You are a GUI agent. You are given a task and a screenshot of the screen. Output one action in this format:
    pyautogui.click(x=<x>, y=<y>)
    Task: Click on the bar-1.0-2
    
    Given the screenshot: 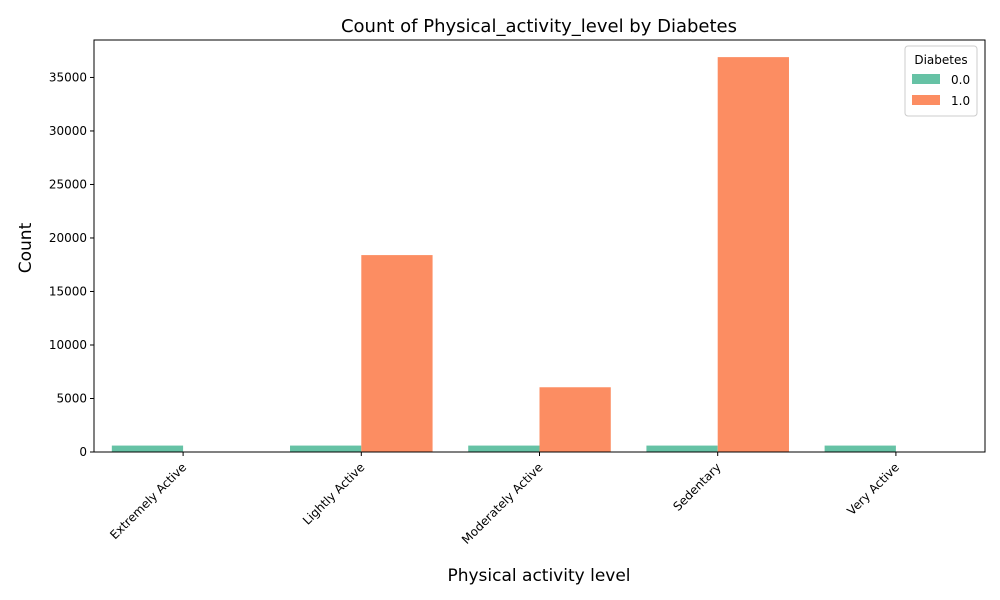 What is the action you would take?
    pyautogui.click(x=575, y=419)
    